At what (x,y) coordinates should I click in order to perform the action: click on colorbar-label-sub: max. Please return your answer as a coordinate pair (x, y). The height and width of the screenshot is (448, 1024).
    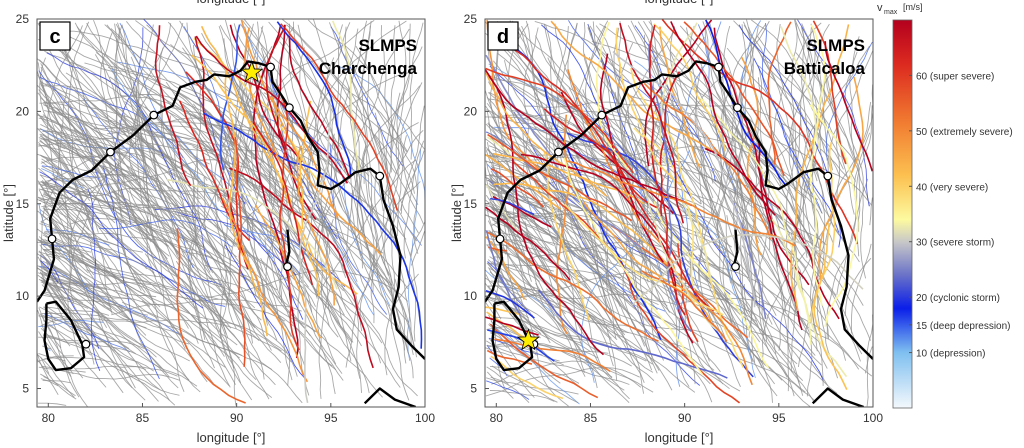
    Looking at the image, I should click on (891, 12).